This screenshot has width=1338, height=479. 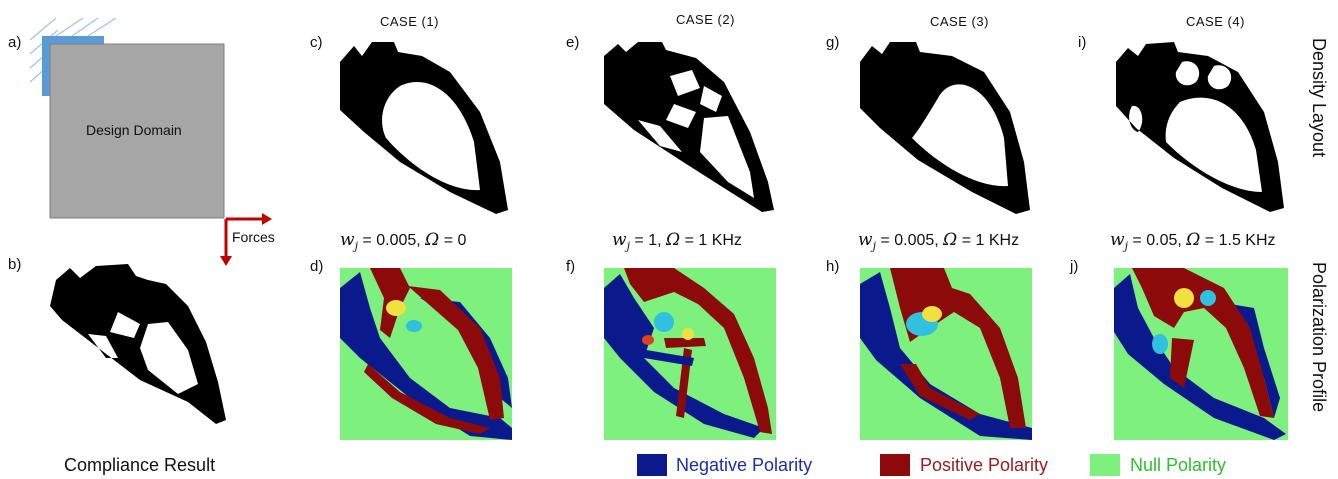 I want to click on polarization-profile-label: Polarization Profile, so click(x=1319, y=337).